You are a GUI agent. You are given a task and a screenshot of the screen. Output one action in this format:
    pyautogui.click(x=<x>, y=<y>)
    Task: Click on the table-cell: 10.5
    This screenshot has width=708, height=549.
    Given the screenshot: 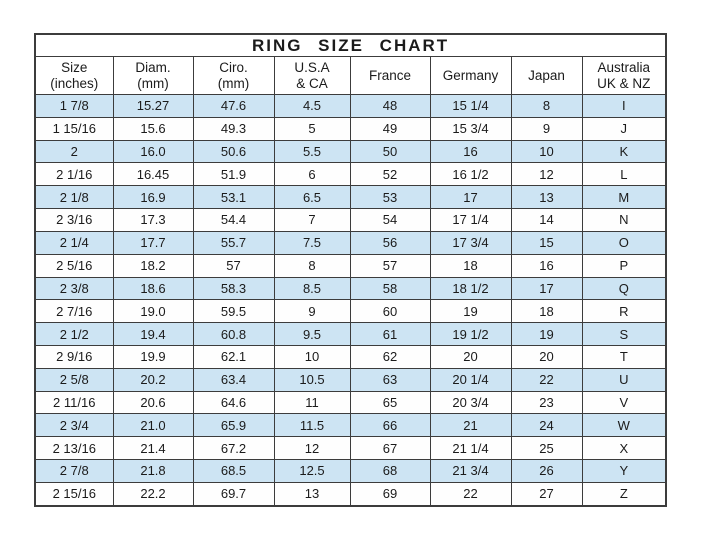 What is the action you would take?
    pyautogui.click(x=312, y=379)
    